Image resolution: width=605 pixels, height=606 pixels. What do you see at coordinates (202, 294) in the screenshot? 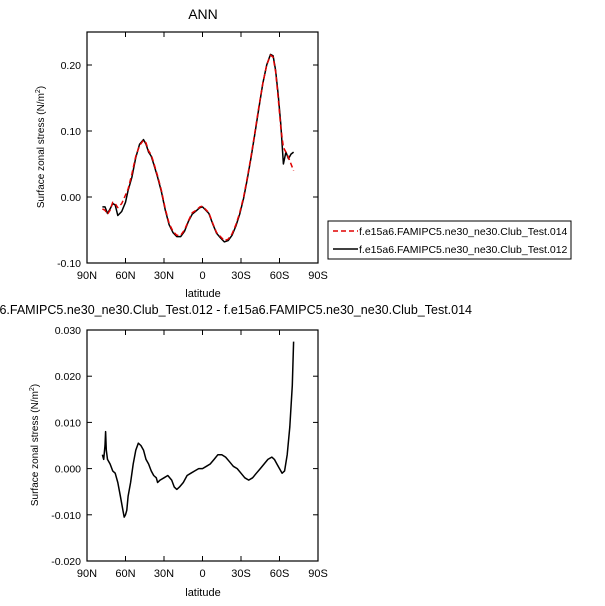
I see `top-xlabel: latitude` at bounding box center [202, 294].